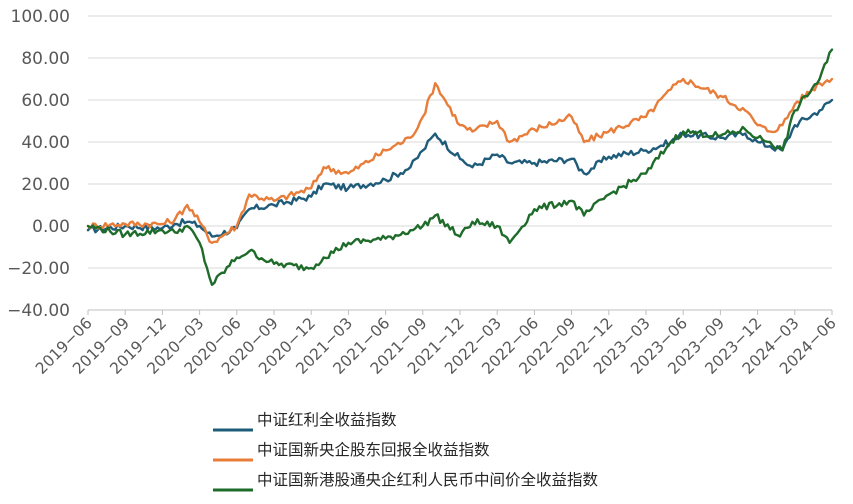 The width and height of the screenshot is (853, 504). I want to click on y-tick-label: 60.00, so click(45, 101).